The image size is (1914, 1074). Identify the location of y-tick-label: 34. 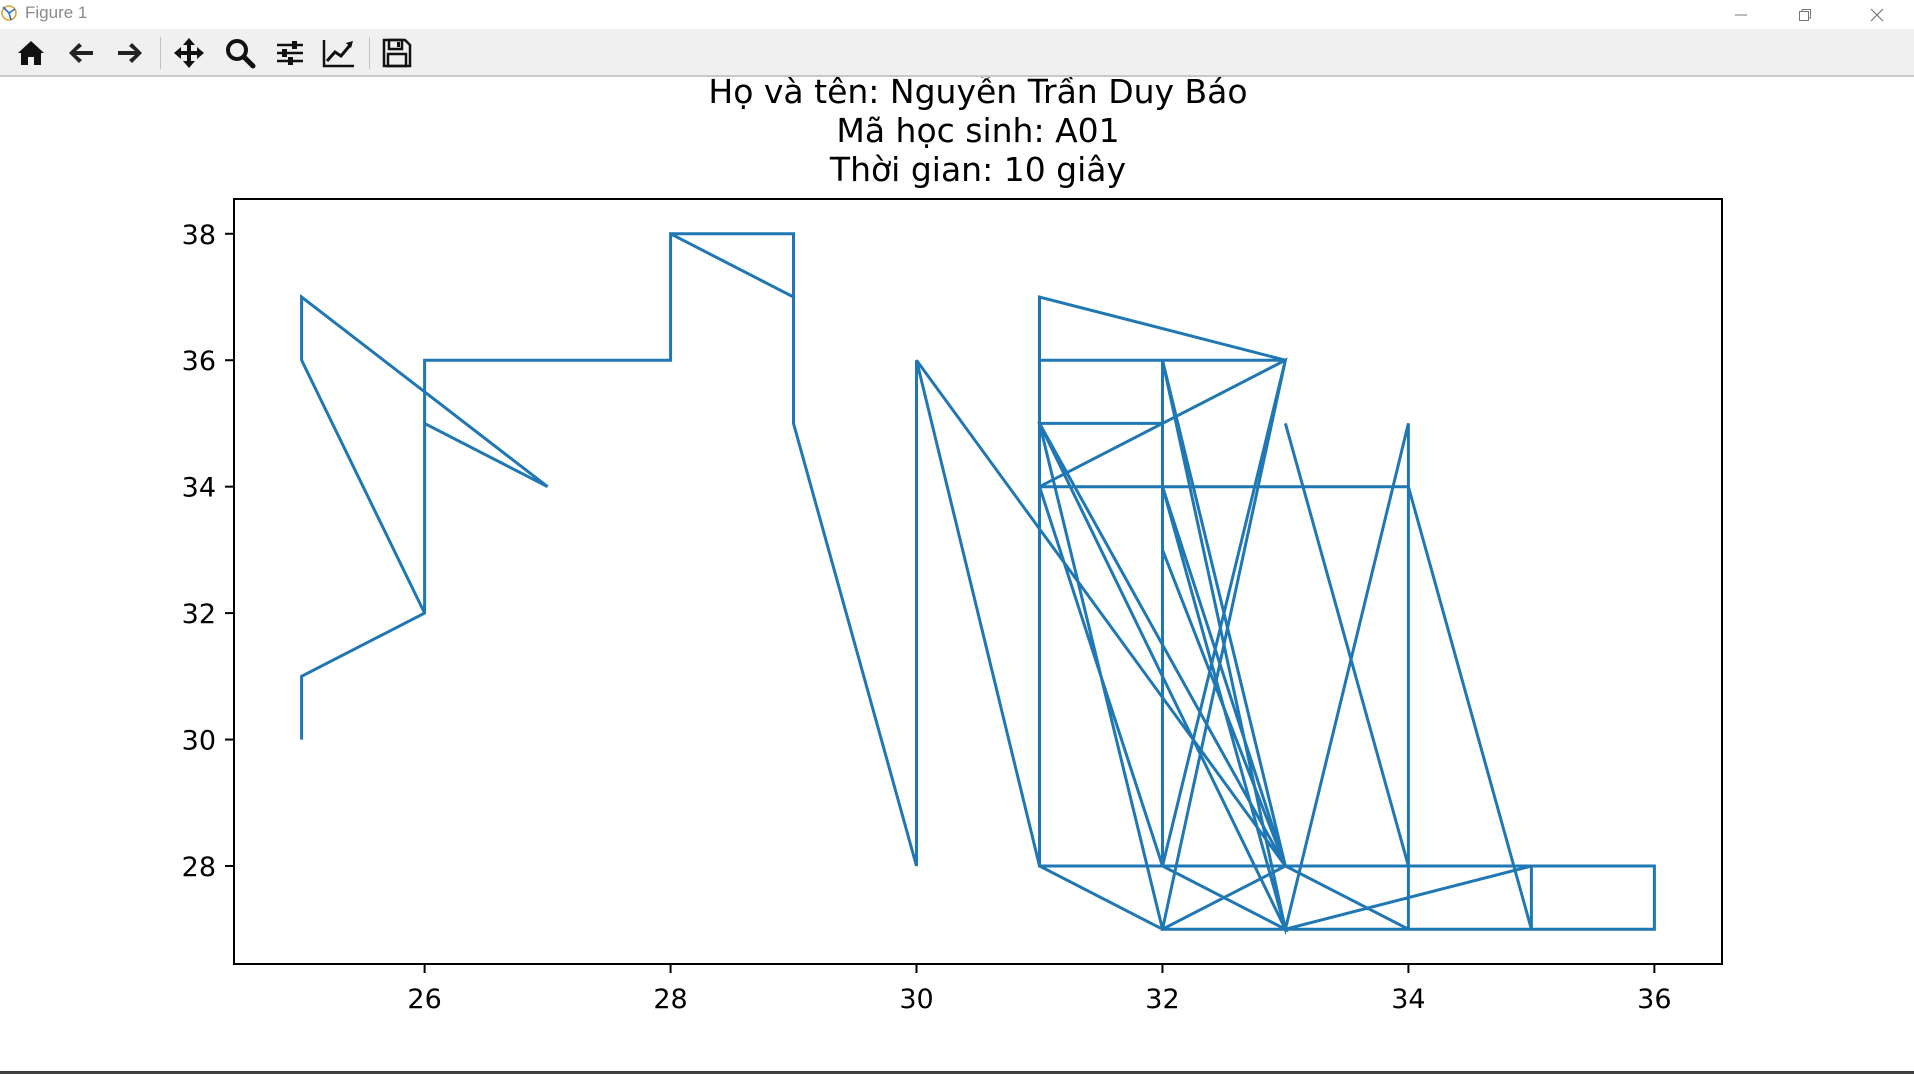
(199, 488).